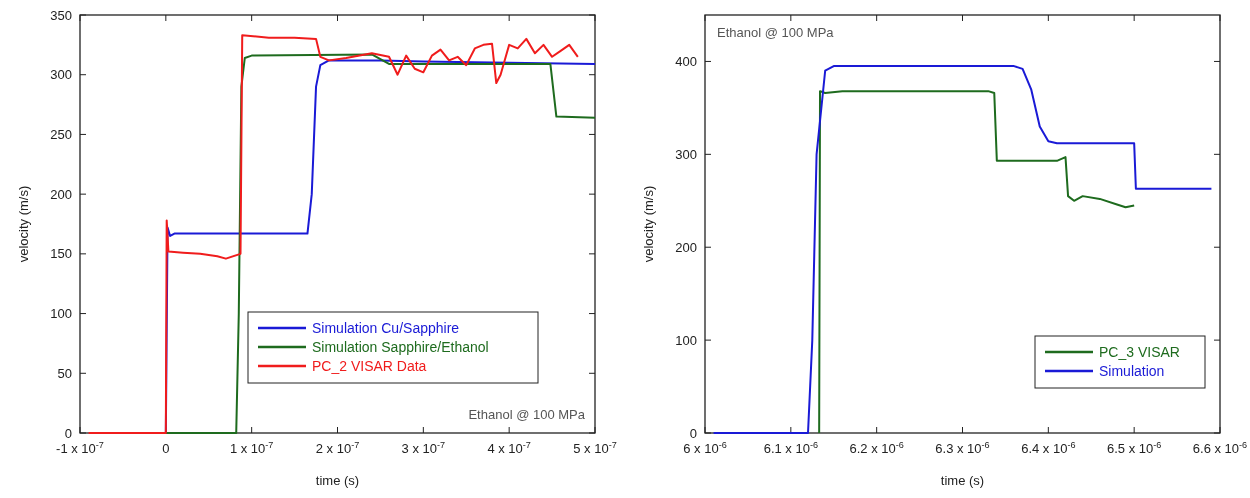  What do you see at coordinates (80, 448) in the screenshot?
I see `x-tick-label: -1 x 10$^{-7}$` at bounding box center [80, 448].